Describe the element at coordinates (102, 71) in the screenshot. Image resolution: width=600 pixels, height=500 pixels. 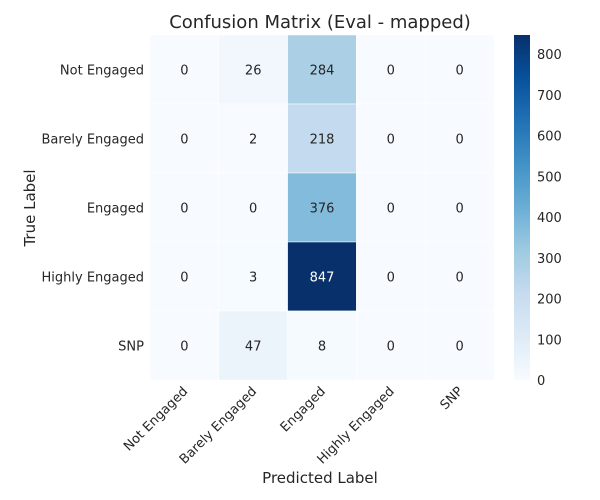
I see `y-tick-label: Not Engaged` at that location.